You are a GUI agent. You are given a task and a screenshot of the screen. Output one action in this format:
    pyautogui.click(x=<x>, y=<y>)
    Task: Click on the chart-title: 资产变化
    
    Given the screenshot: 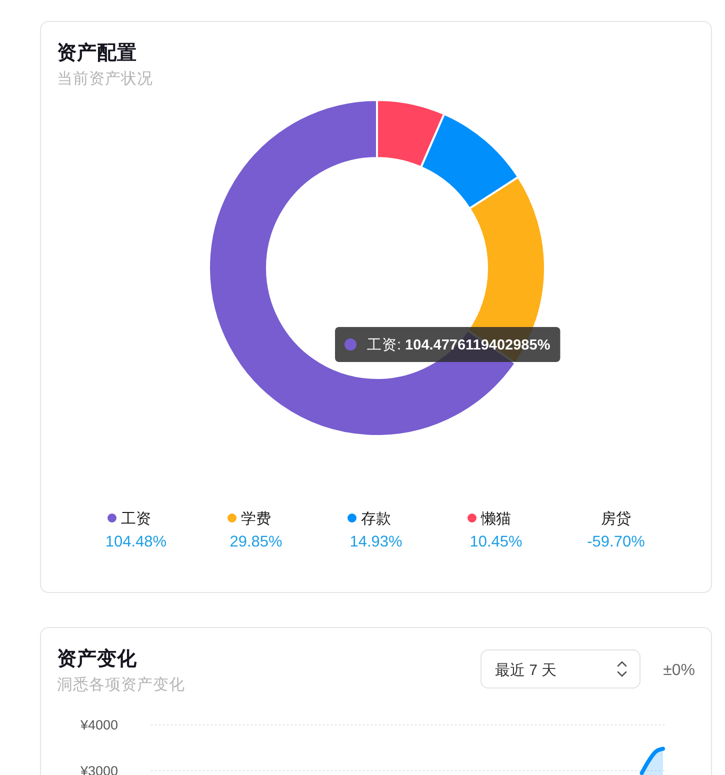 What is the action you would take?
    pyautogui.click(x=97, y=658)
    